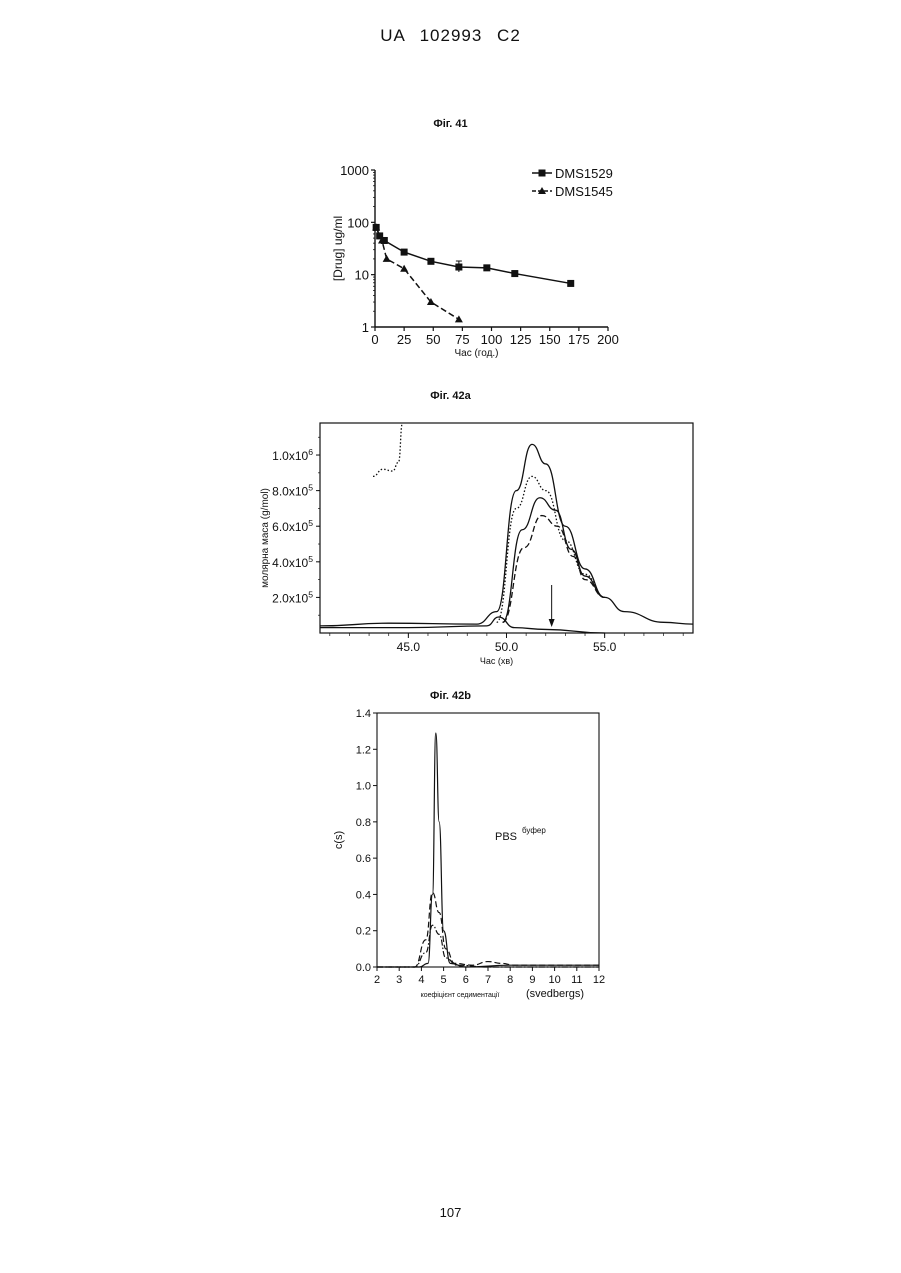  Describe the element at coordinates (433, 339) in the screenshot. I see `f41-x-tick-label: 50` at that location.